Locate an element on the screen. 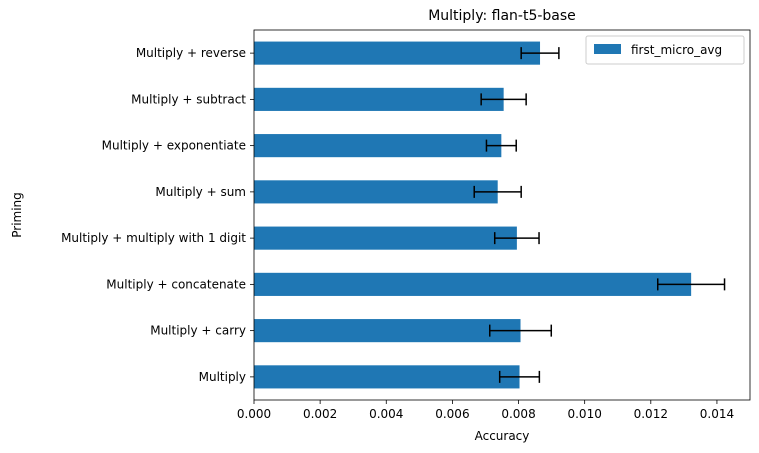  legend-frame is located at coordinates (665, 50).